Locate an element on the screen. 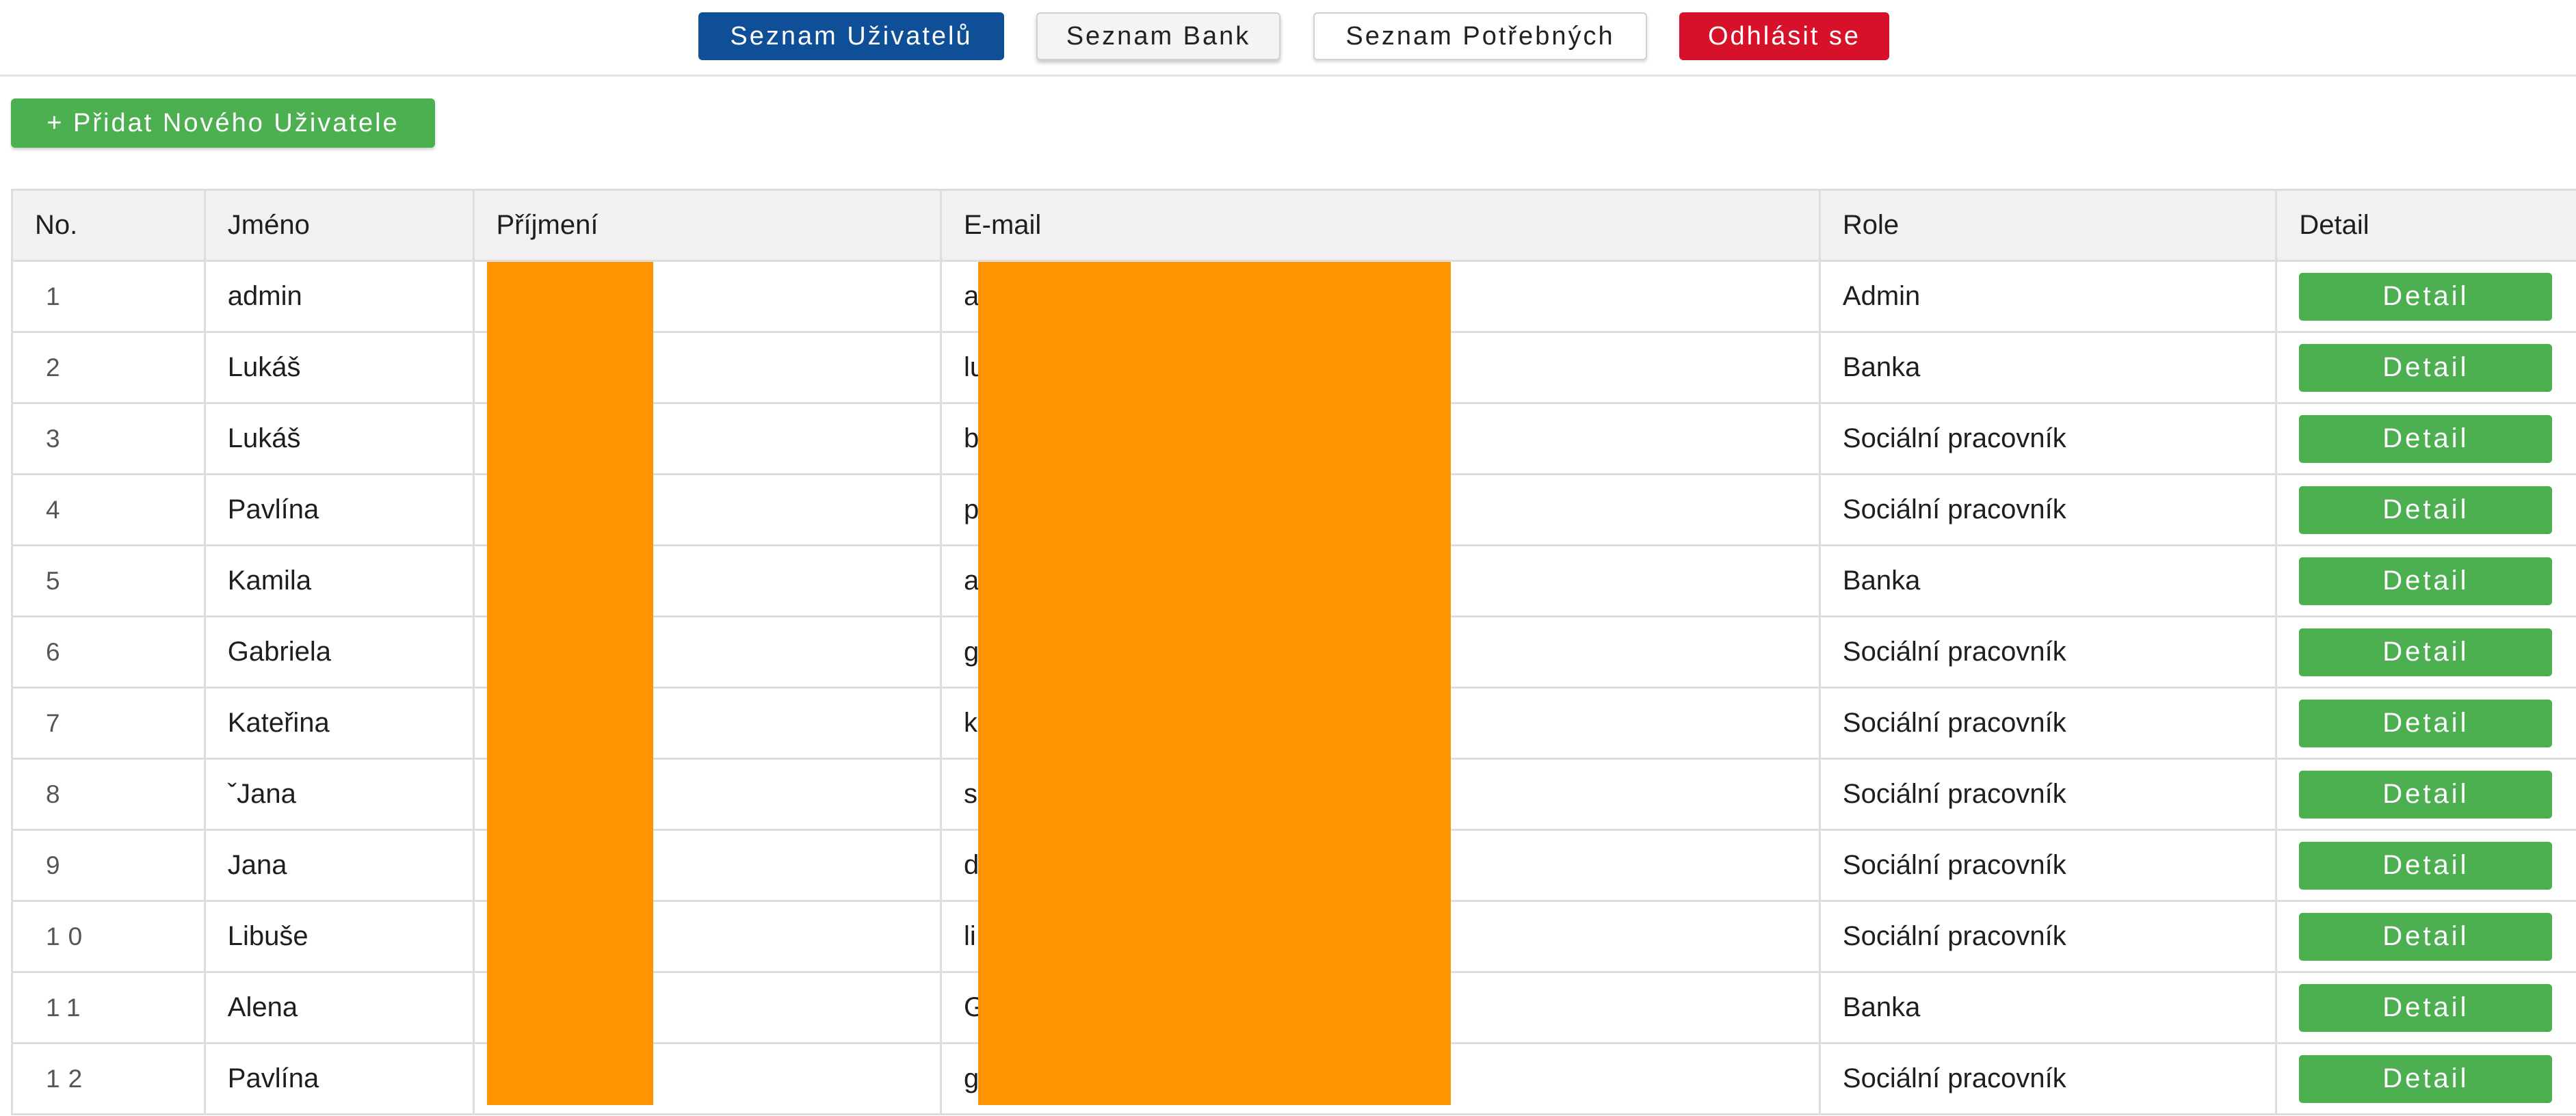  row-number: 9 is located at coordinates (109, 866).